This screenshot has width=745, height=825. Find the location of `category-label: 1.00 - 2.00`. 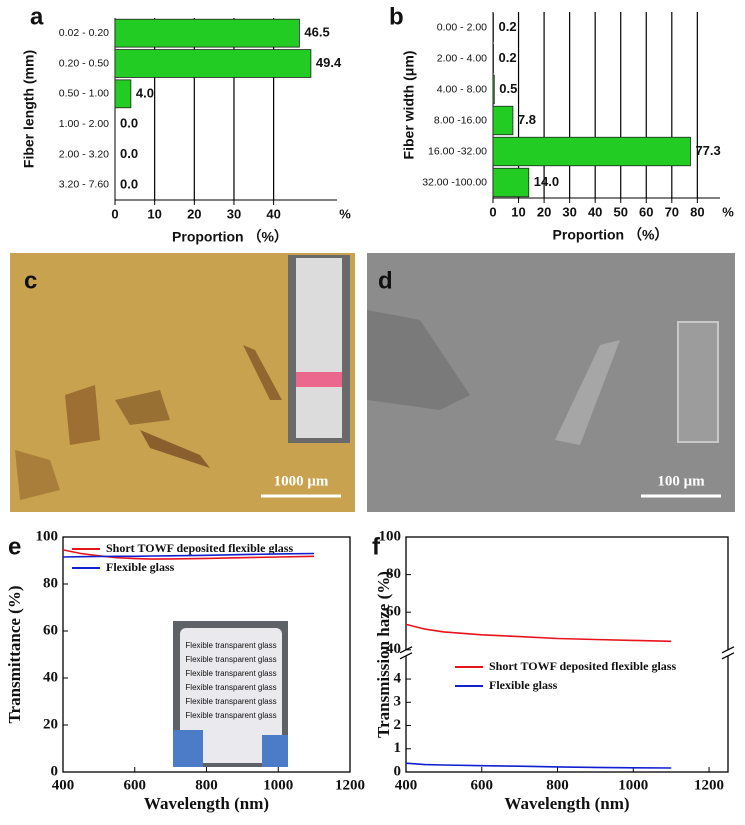

category-label: 1.00 - 2.00 is located at coordinates (84, 124).